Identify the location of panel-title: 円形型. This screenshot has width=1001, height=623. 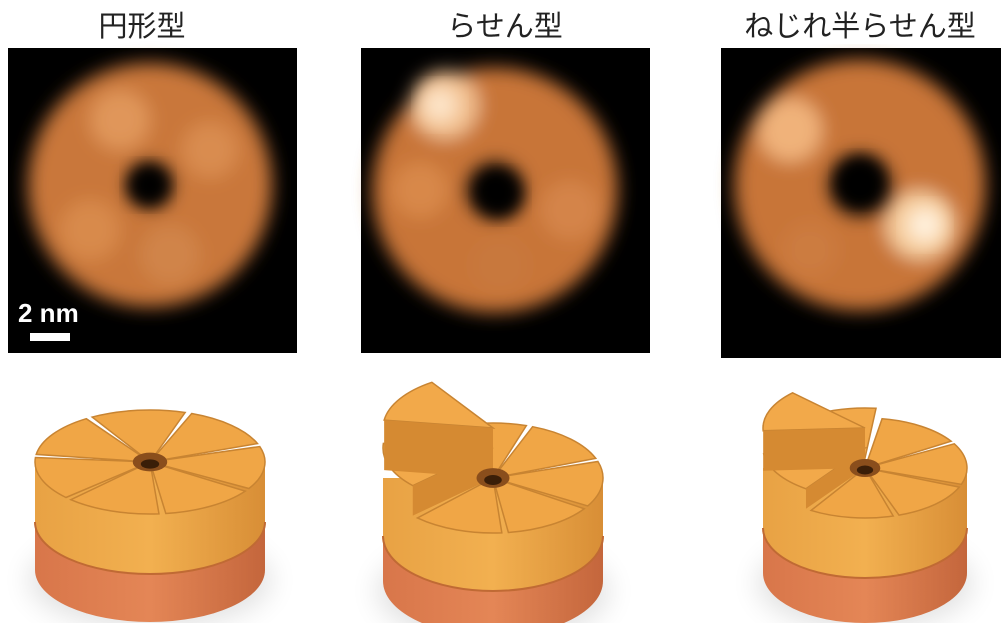
(141, 26).